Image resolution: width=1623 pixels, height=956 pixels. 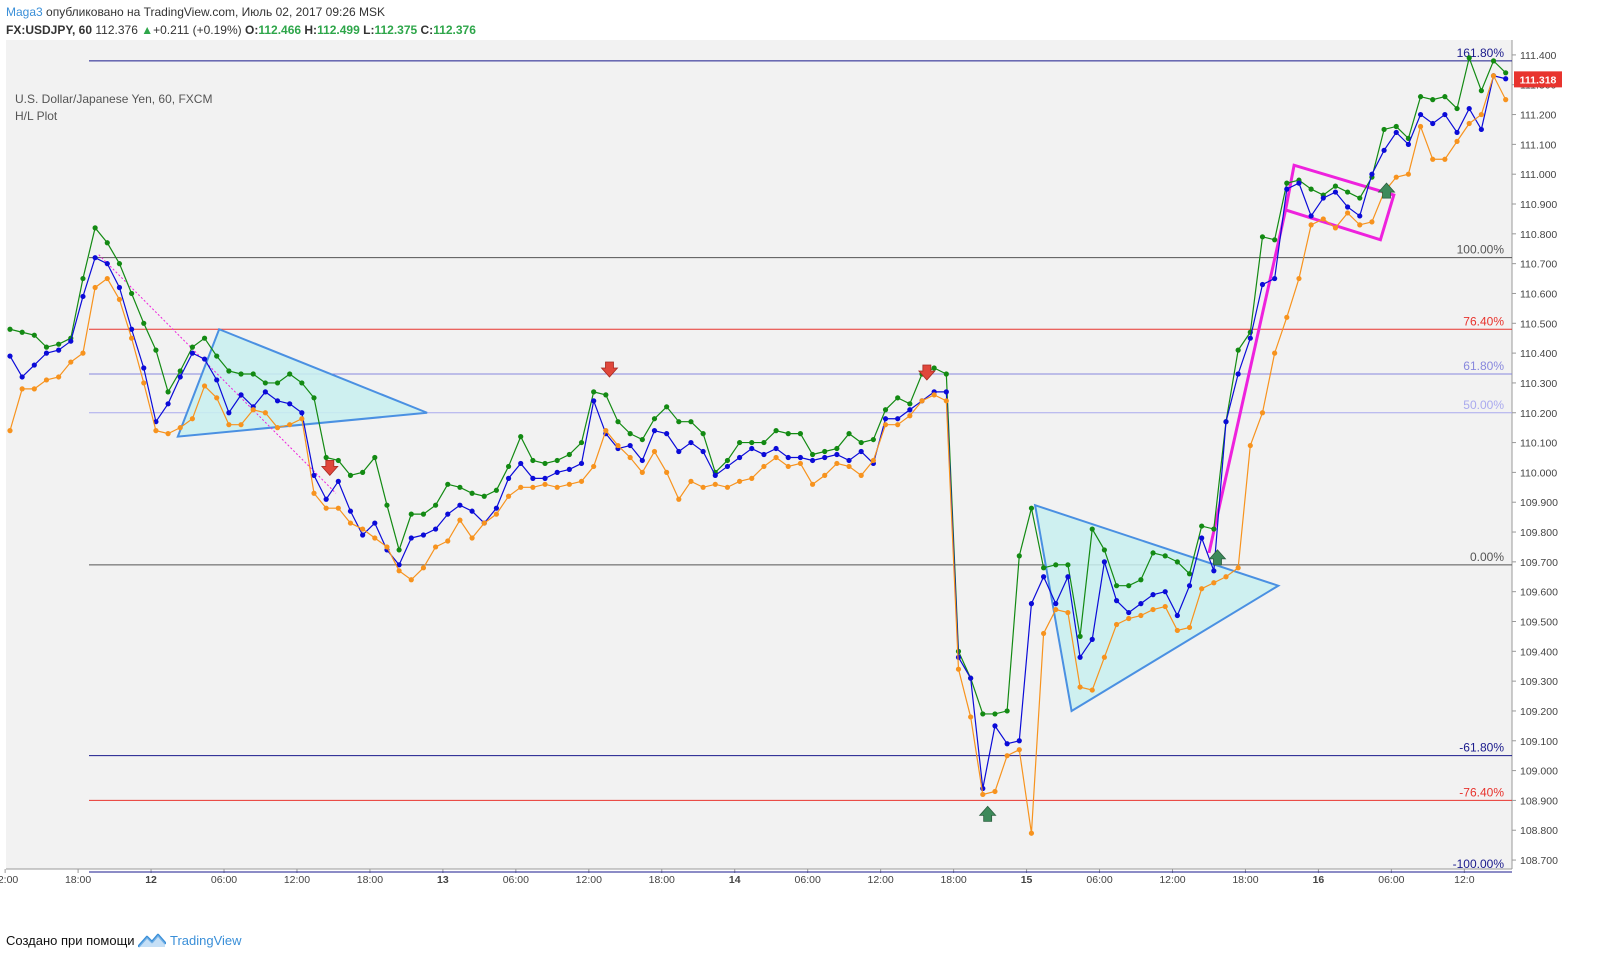 What do you see at coordinates (1538, 205) in the screenshot?
I see `price-tick-label: 110.900` at bounding box center [1538, 205].